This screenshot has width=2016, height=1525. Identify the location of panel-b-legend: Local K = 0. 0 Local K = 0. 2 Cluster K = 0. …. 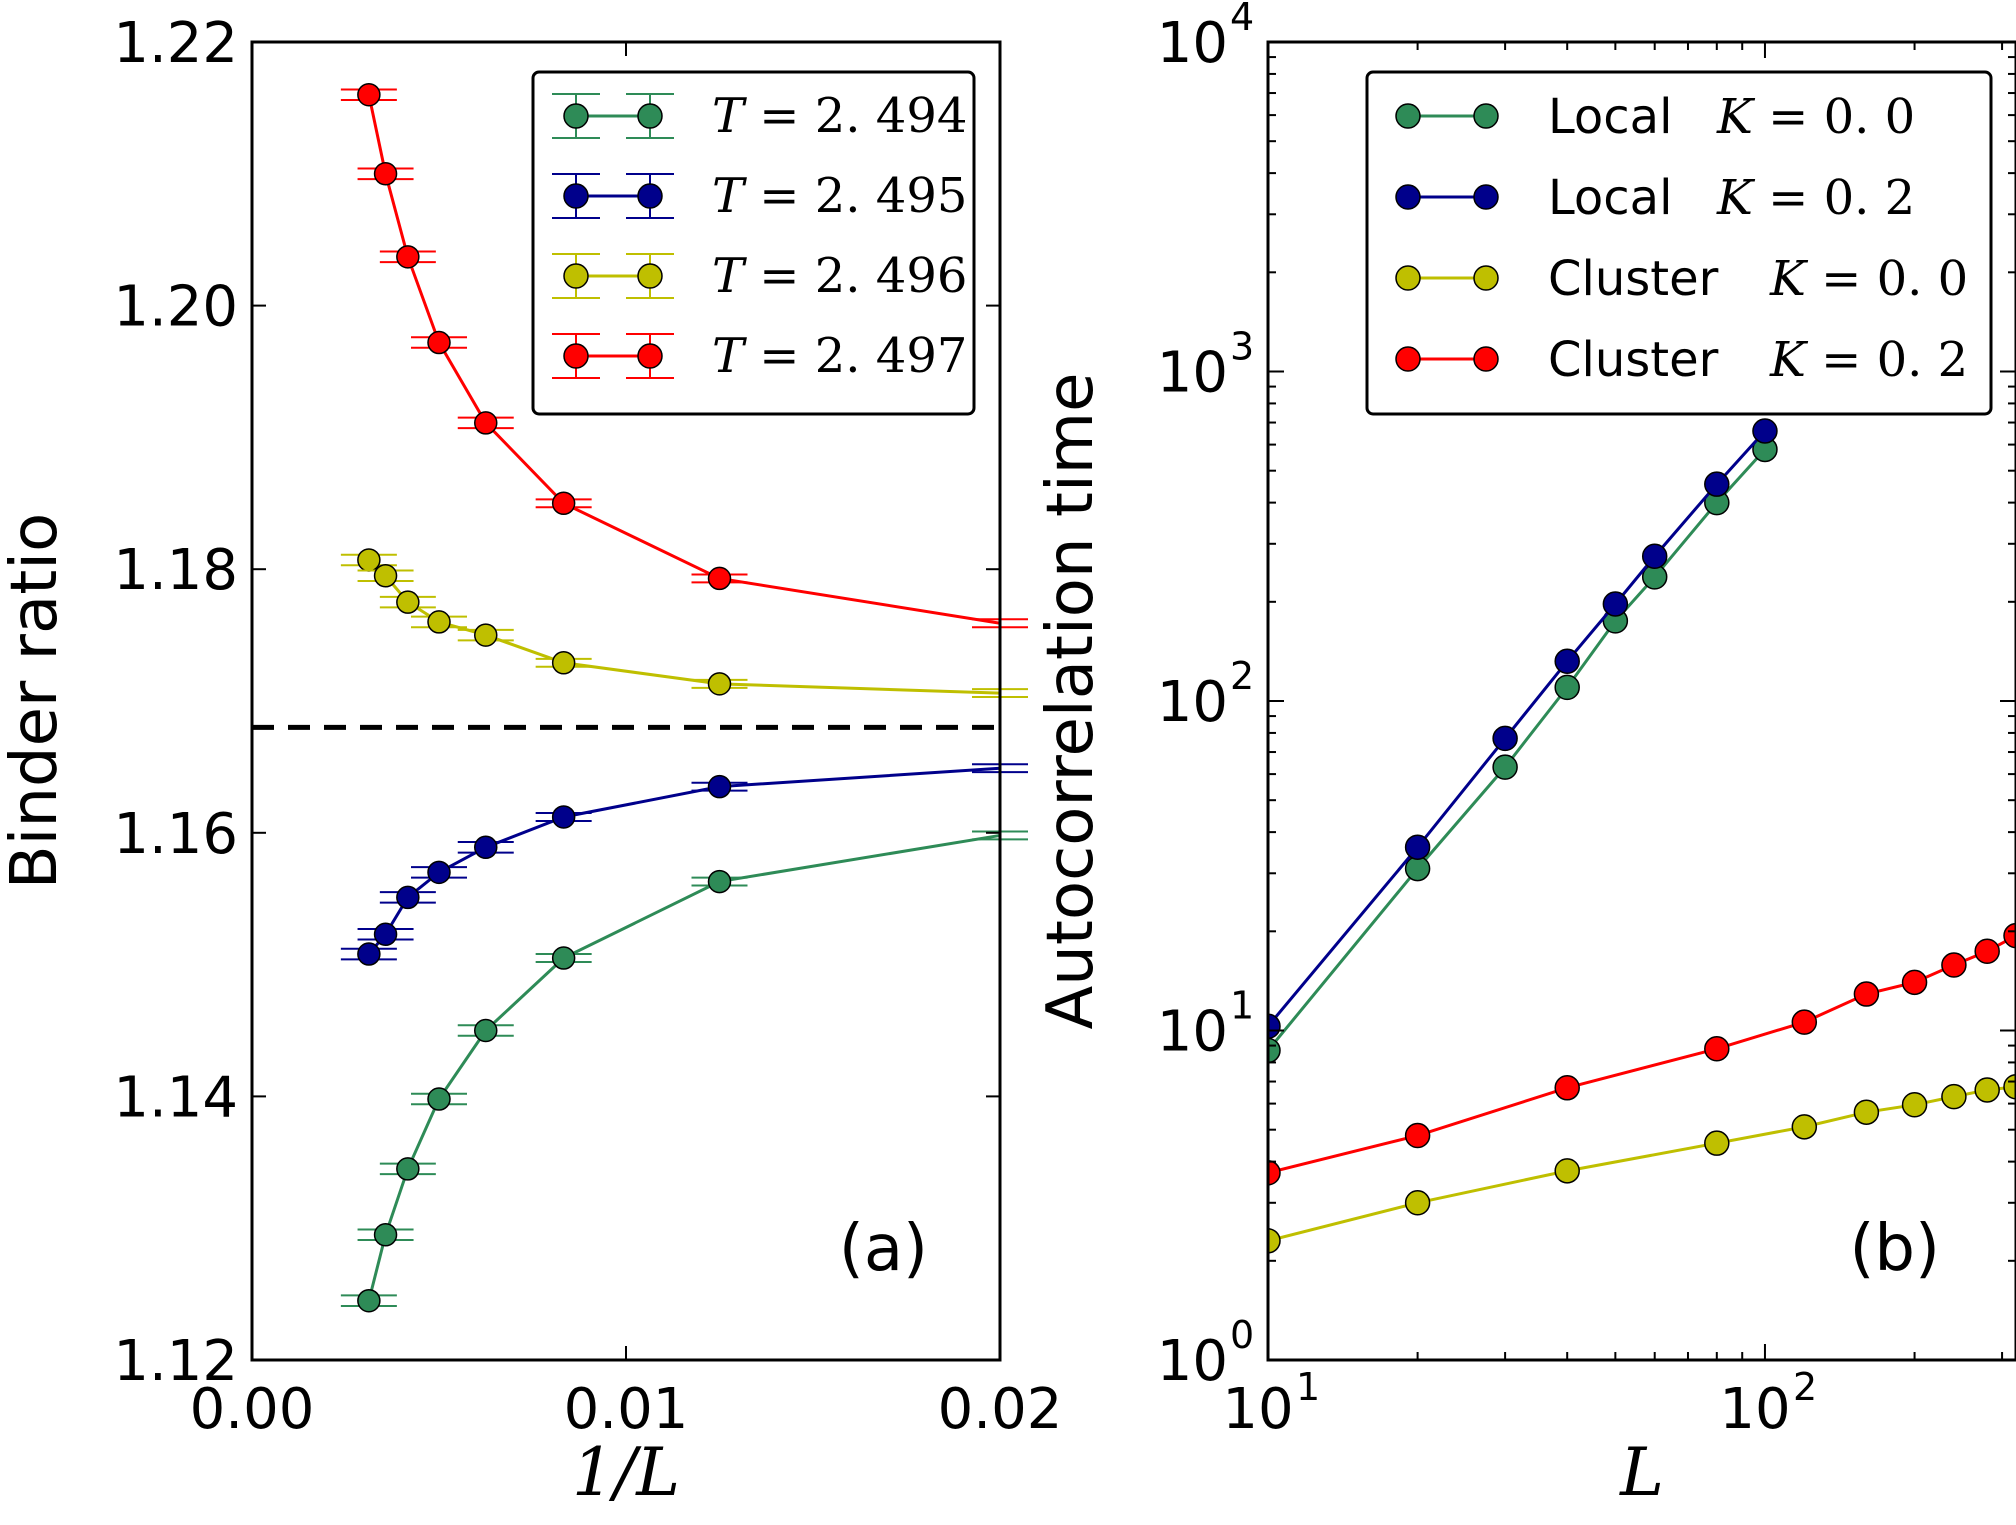
(1679, 243).